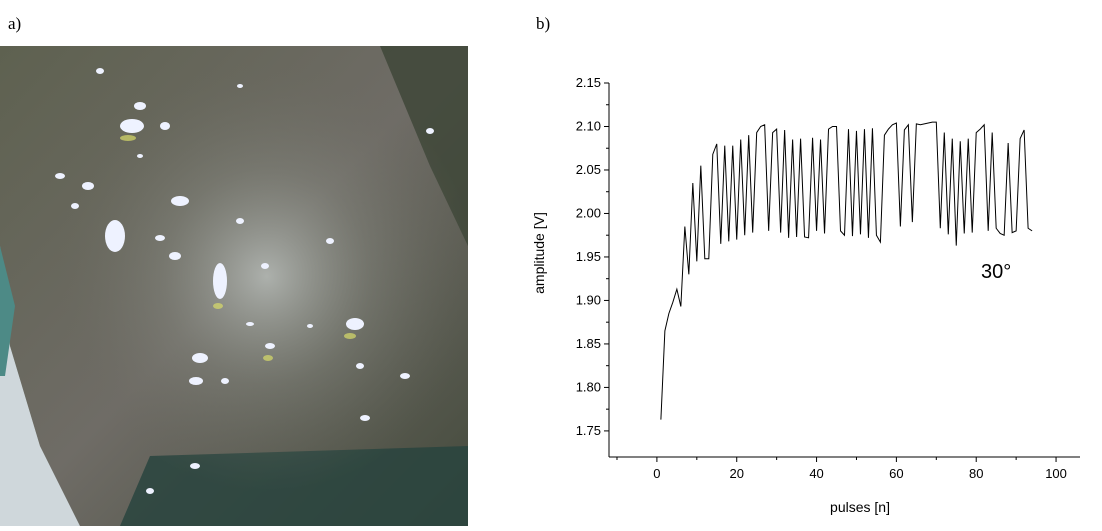 The image size is (1102, 531). Describe the element at coordinates (543, 23) in the screenshot. I see `panel-b-label: b)` at that location.